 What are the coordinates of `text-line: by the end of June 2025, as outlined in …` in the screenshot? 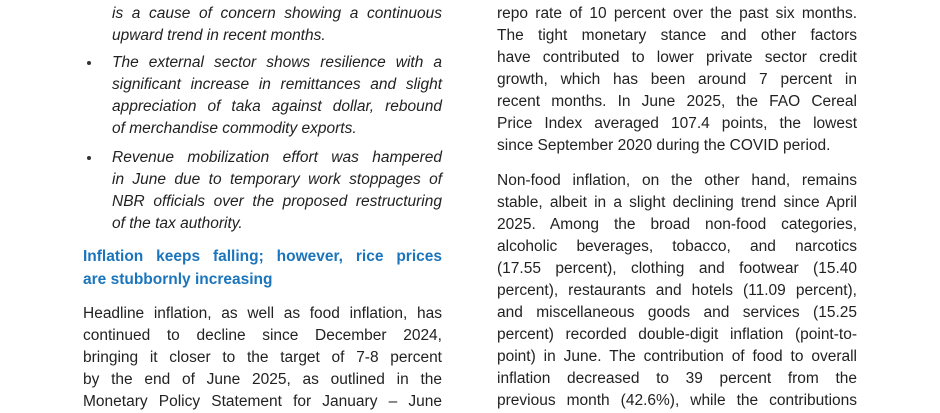 It's located at (262, 379).